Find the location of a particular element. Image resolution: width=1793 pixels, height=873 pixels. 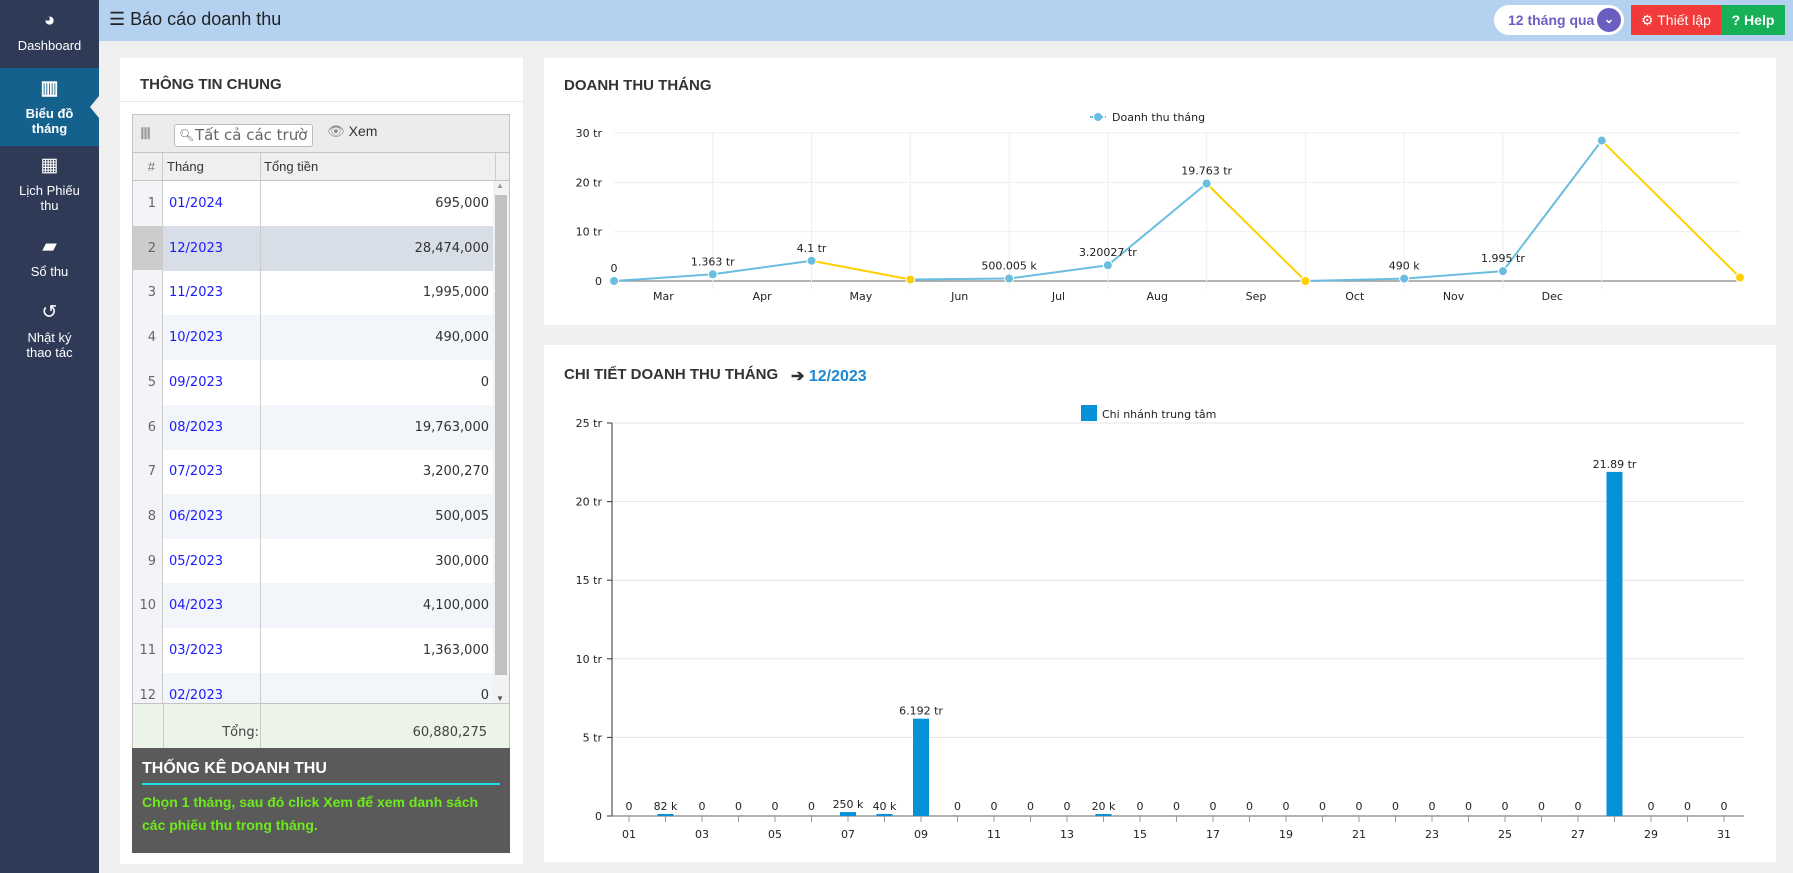

help-button: ? Help is located at coordinates (1753, 20).